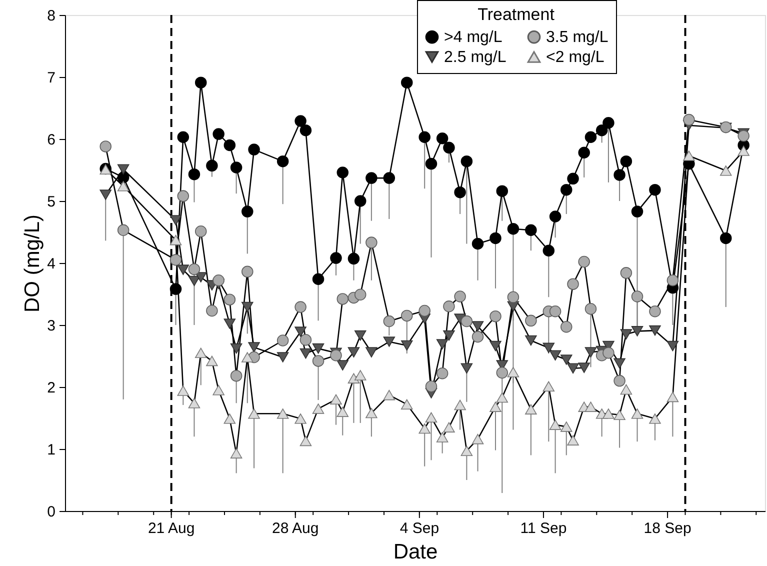  I want to click on x-axis-title: Date, so click(415, 552).